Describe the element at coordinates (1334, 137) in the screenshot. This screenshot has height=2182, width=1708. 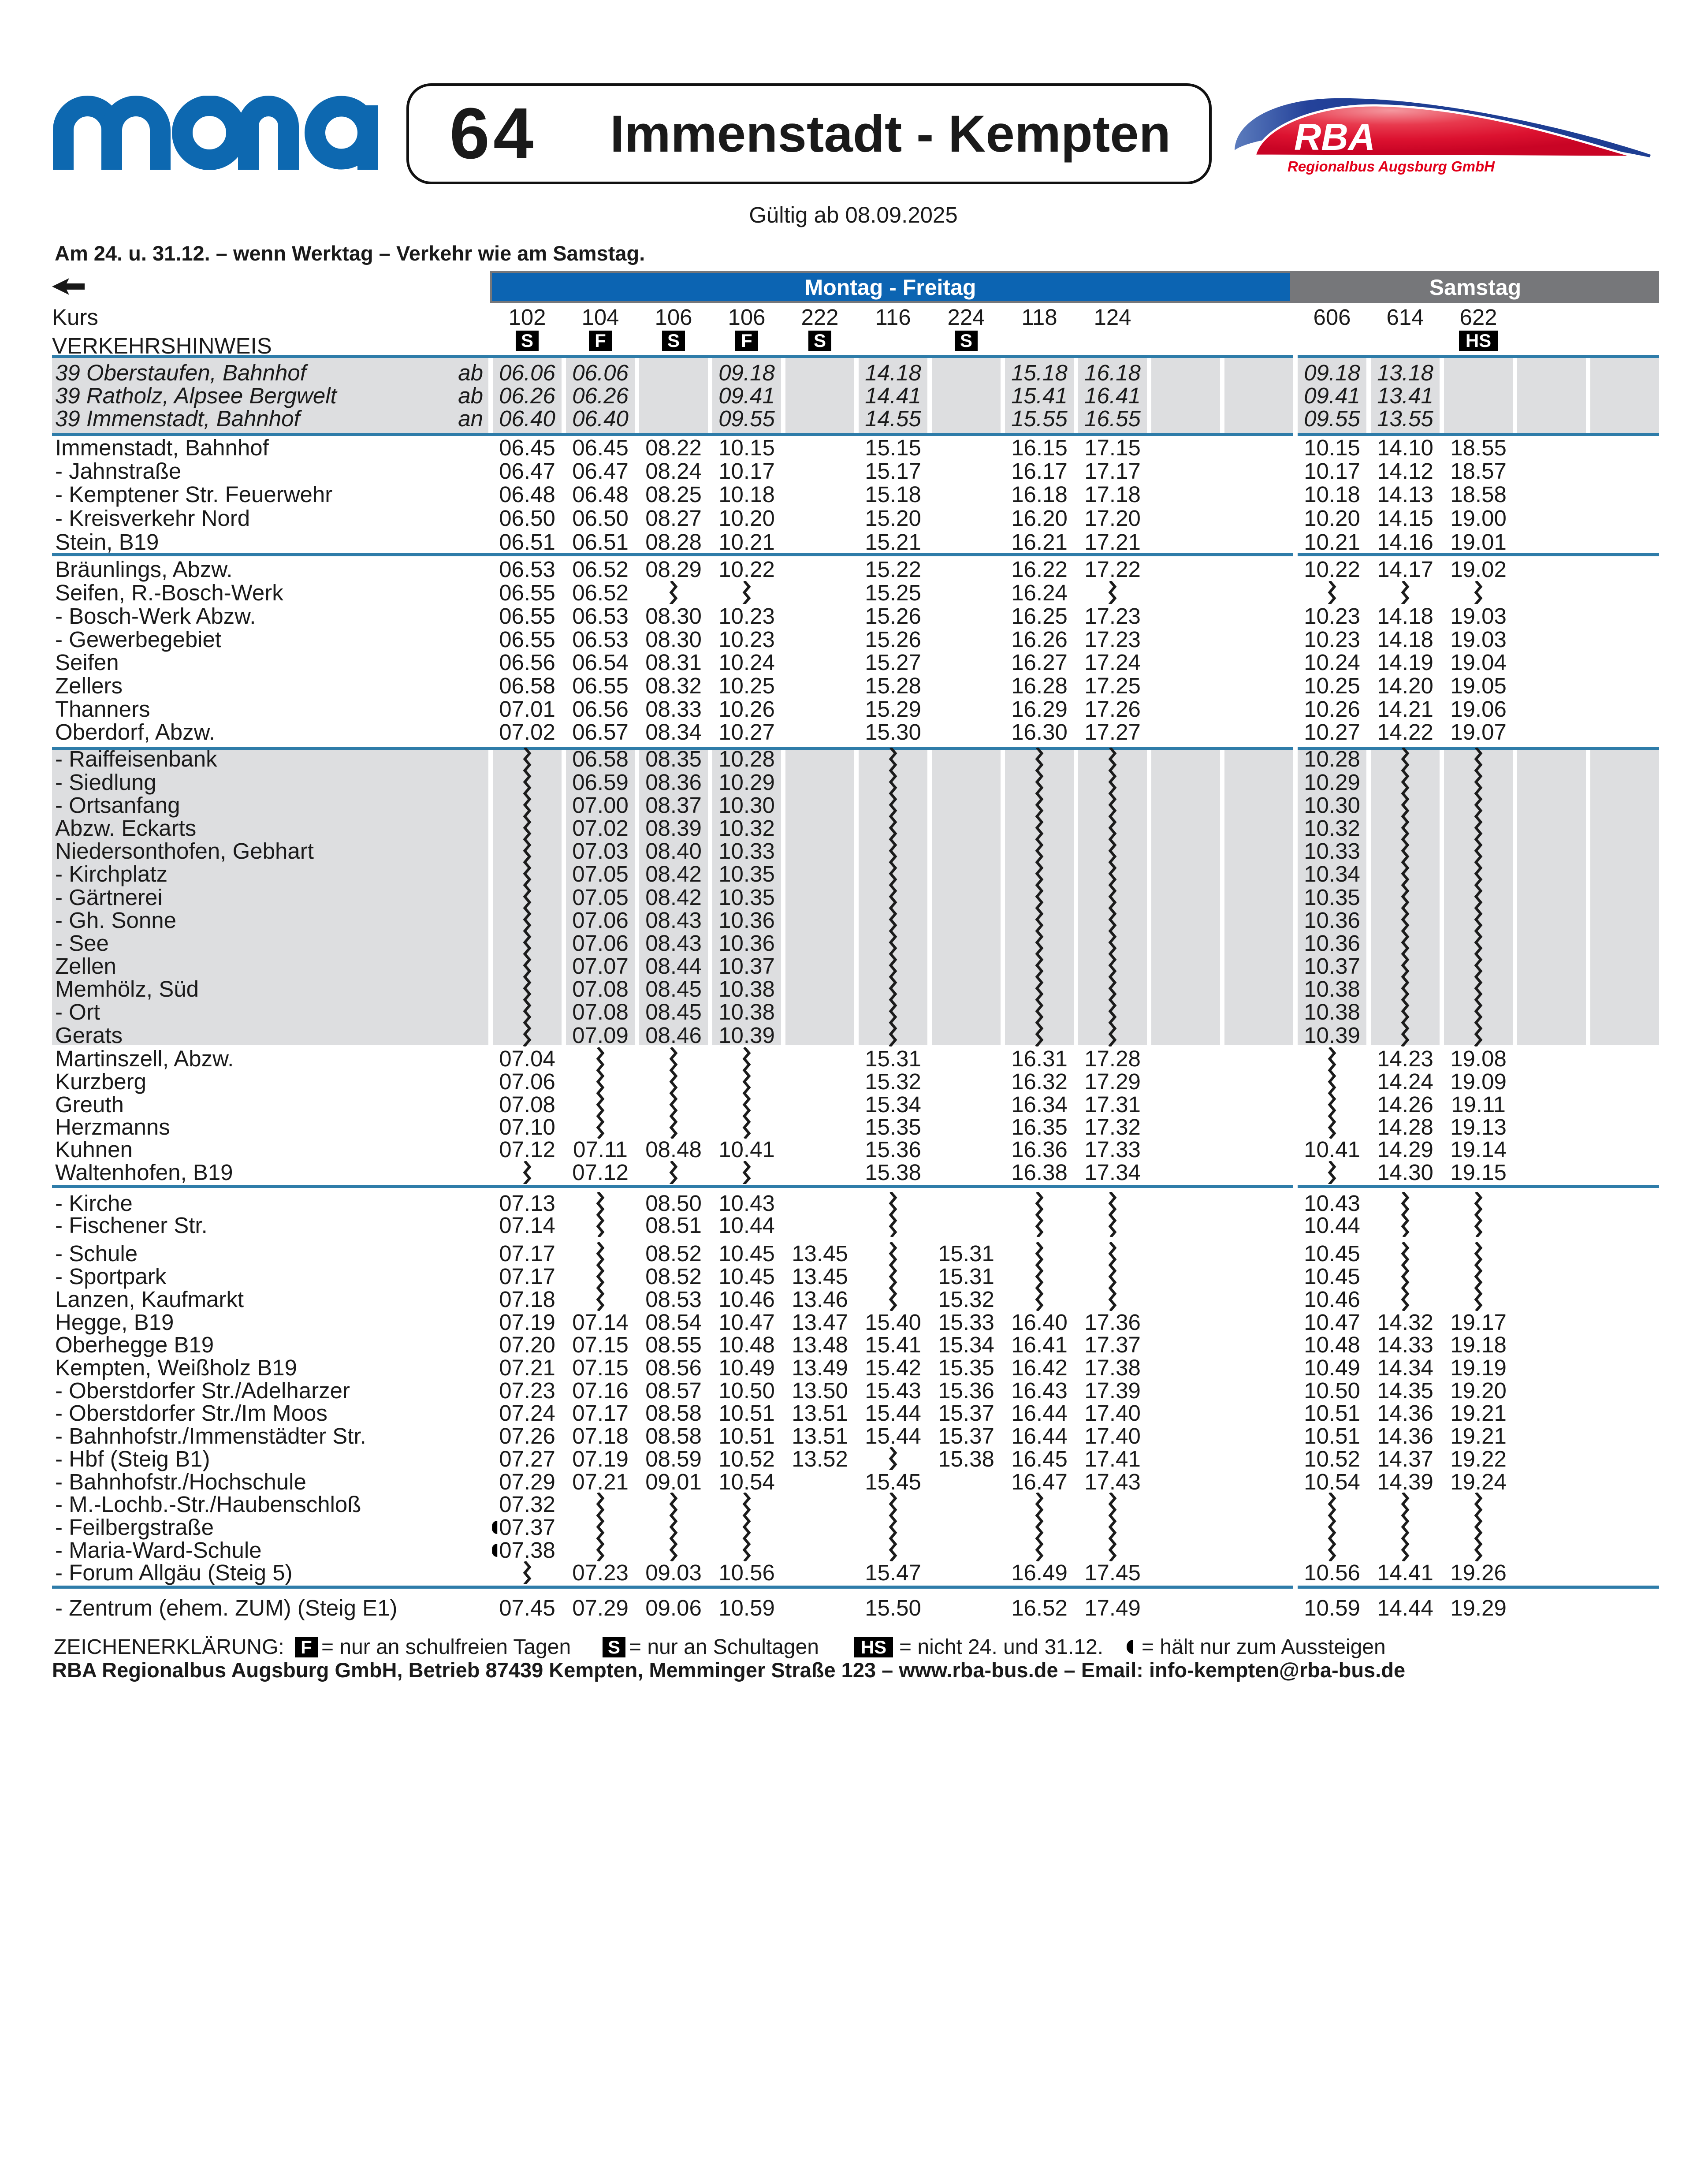
I see `svg-text: RBA` at that location.